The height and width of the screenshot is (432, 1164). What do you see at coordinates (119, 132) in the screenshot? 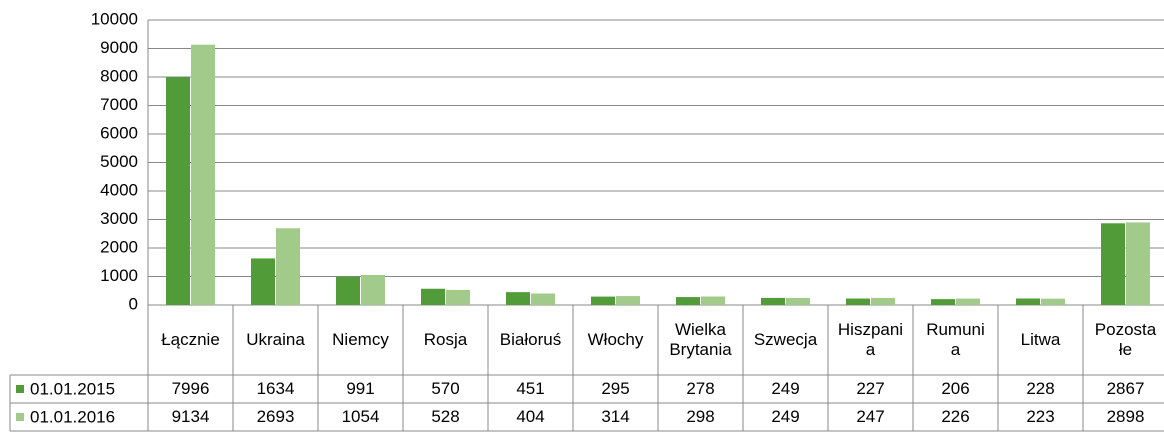
I see `y-tick-label: 6000` at bounding box center [119, 132].